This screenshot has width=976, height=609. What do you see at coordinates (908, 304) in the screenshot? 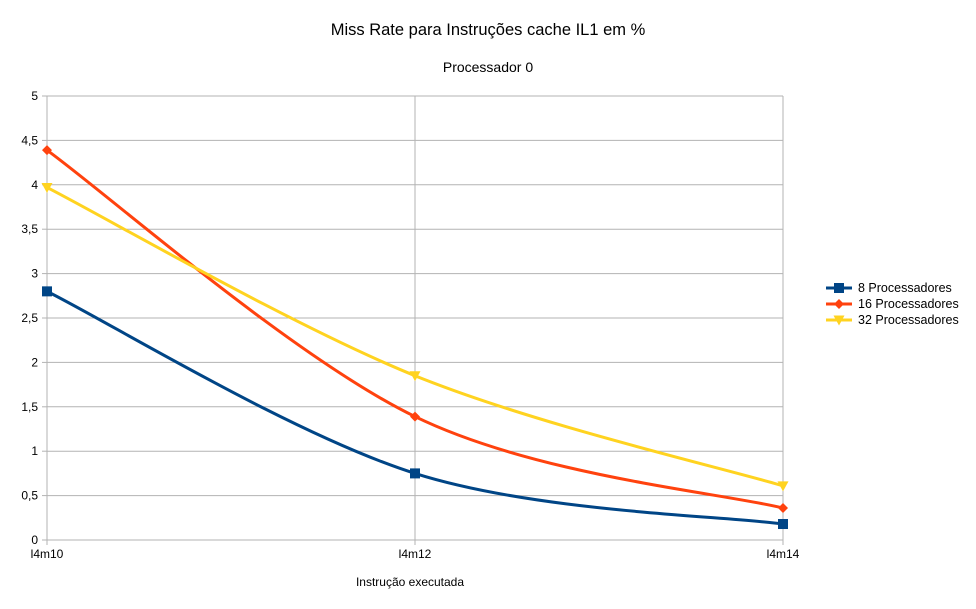
I see `legend-label: 16 Processadores` at bounding box center [908, 304].